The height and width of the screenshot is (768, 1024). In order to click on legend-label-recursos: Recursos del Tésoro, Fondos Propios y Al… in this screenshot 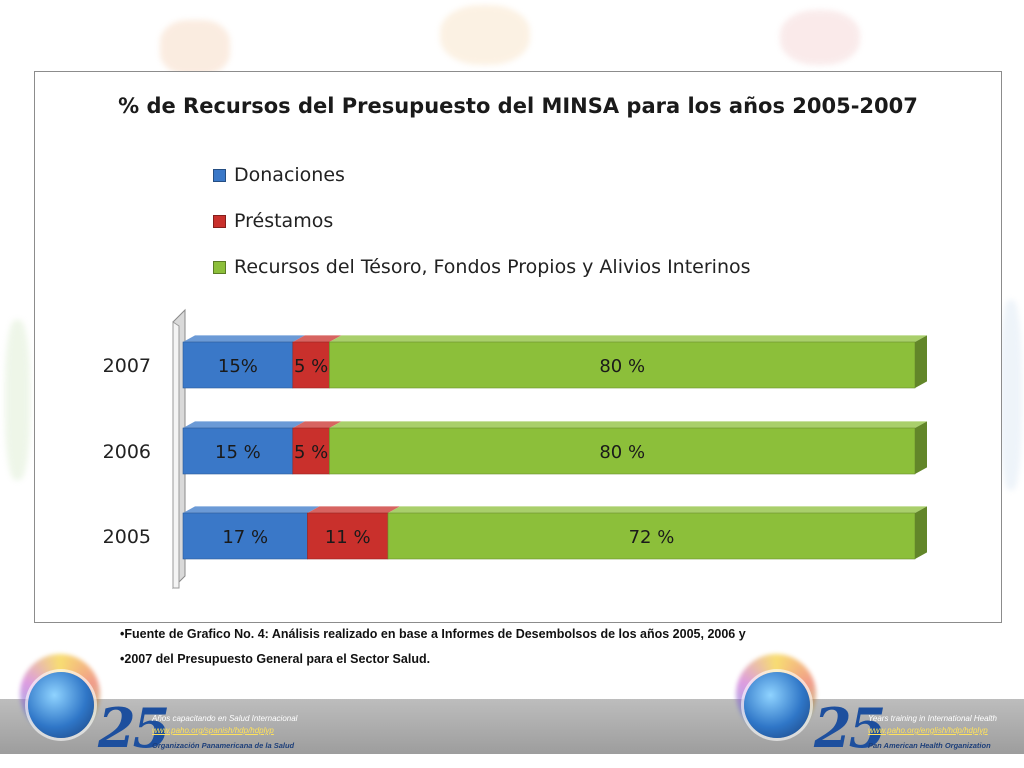, I will do `click(492, 267)`.